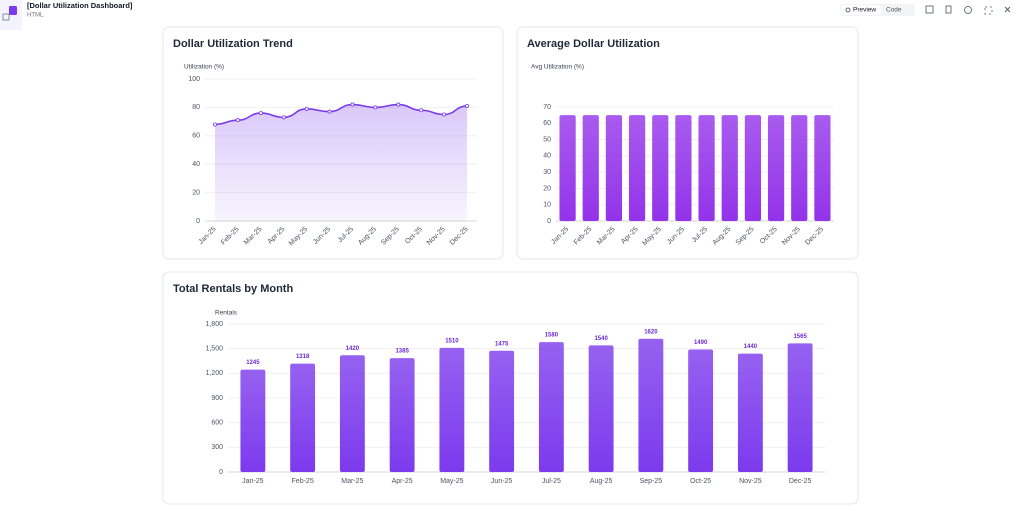 The width and height of the screenshot is (1024, 512). What do you see at coordinates (864, 10) in the screenshot?
I see `preview-label: Preview` at bounding box center [864, 10].